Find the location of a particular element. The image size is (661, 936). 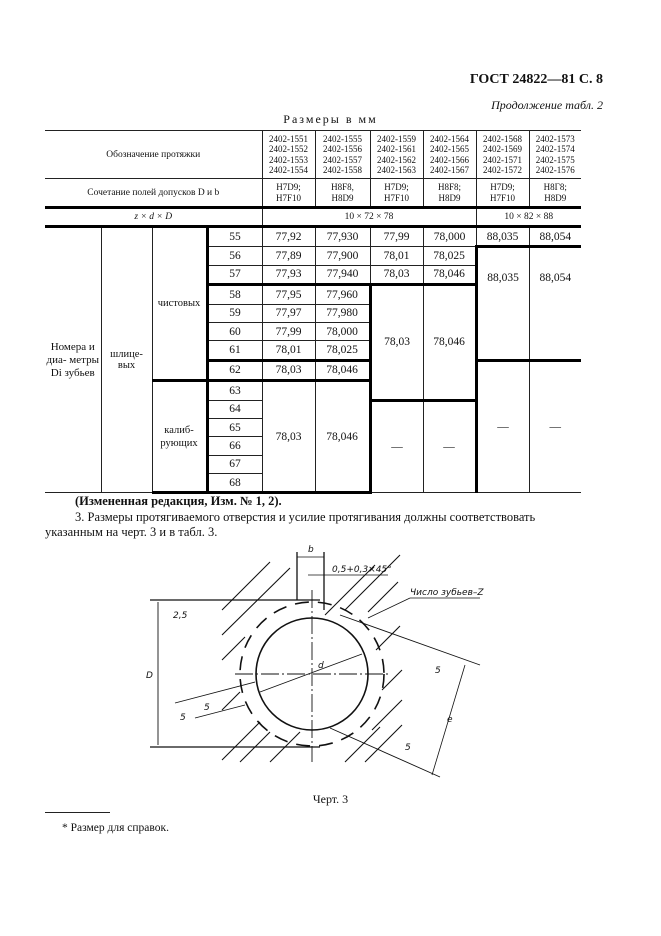

designation-cell: 2402-1568 2402-1569 2402-1571 2402-1572 is located at coordinates (502, 154).